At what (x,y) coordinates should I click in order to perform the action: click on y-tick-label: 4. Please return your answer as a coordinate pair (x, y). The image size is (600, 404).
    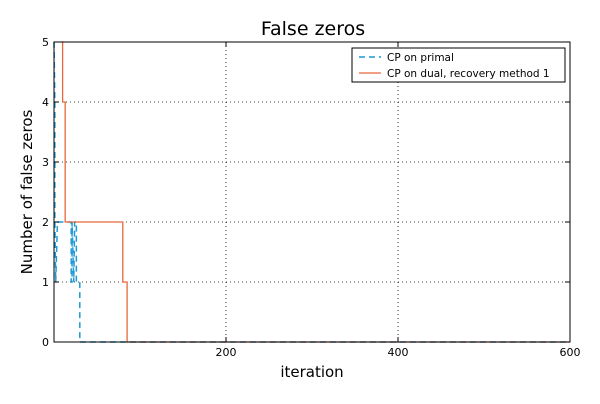
    Looking at the image, I should click on (45, 102).